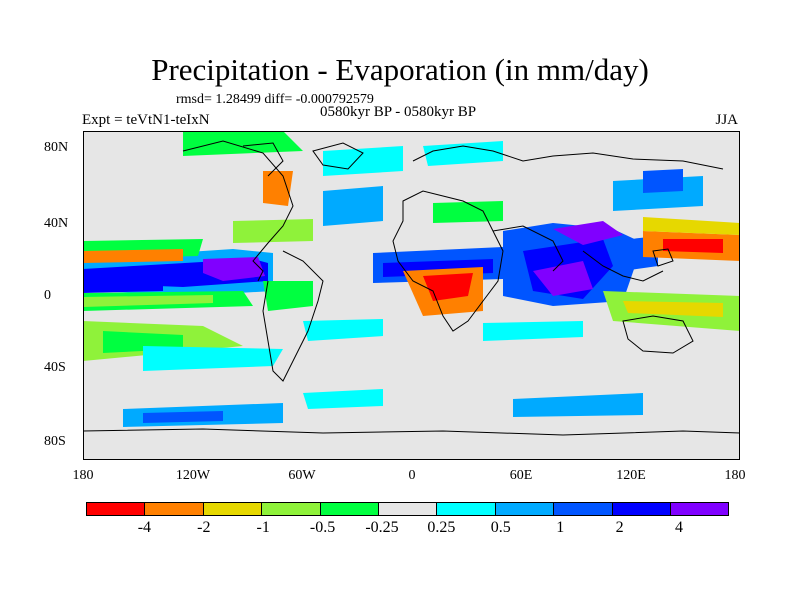 Image resolution: width=800 pixels, height=600 pixels. I want to click on colorbar-label: -0.25, so click(382, 527).